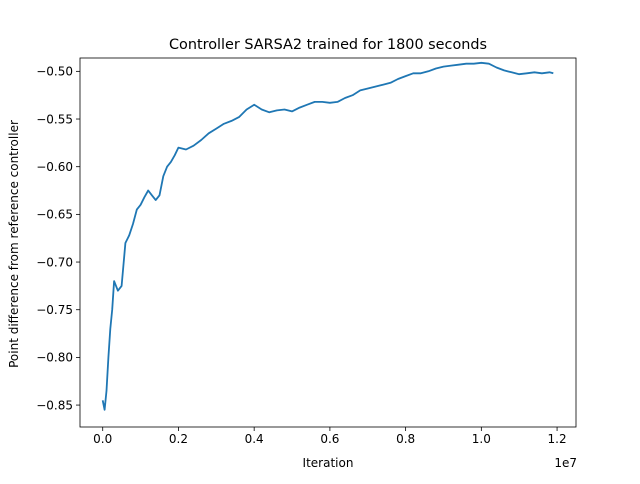 This screenshot has height=484, width=640. What do you see at coordinates (54, 215) in the screenshot?
I see `y-tick-label: −0.65` at bounding box center [54, 215].